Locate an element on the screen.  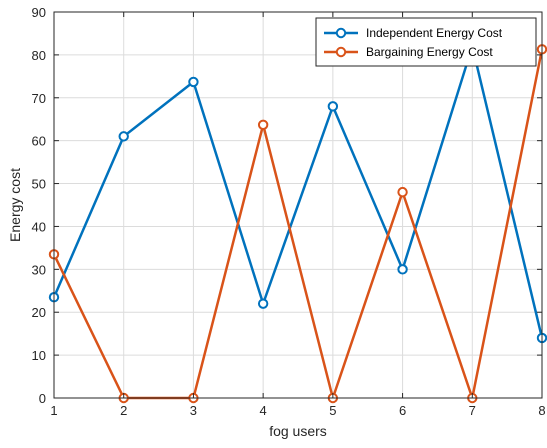
y-tick-label: 0 is located at coordinates (42, 398).